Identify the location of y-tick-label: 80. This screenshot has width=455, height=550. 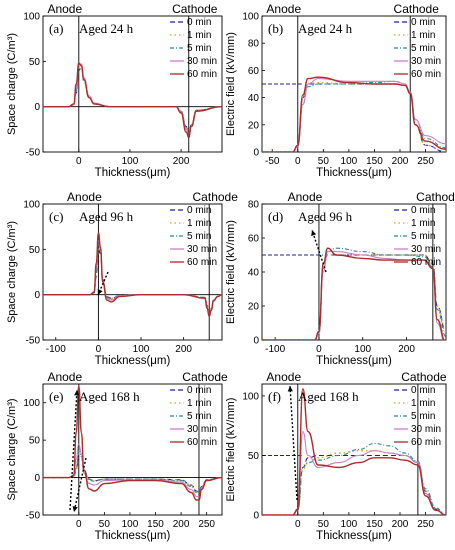
(254, 44).